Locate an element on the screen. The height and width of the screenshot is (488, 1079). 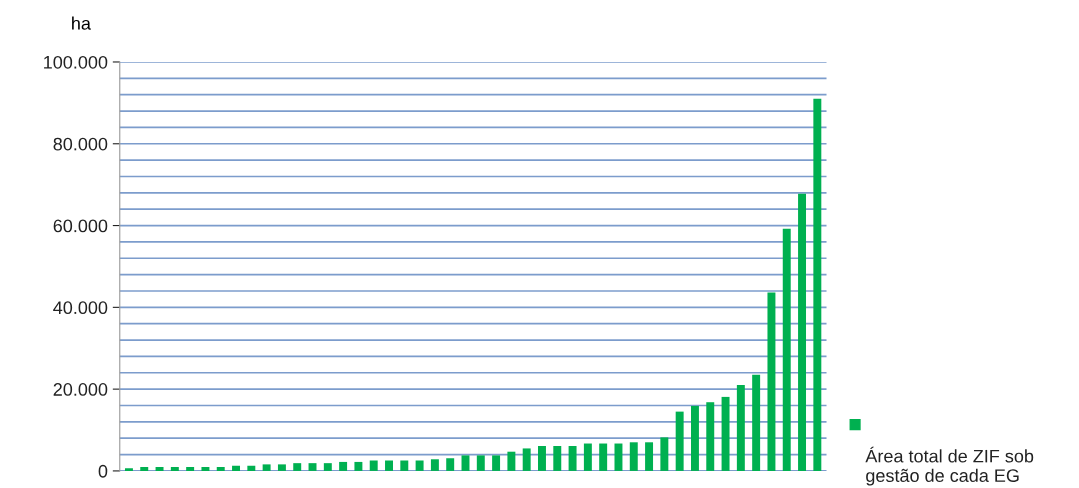
y-tick-label: 20.000 is located at coordinates (80, 389).